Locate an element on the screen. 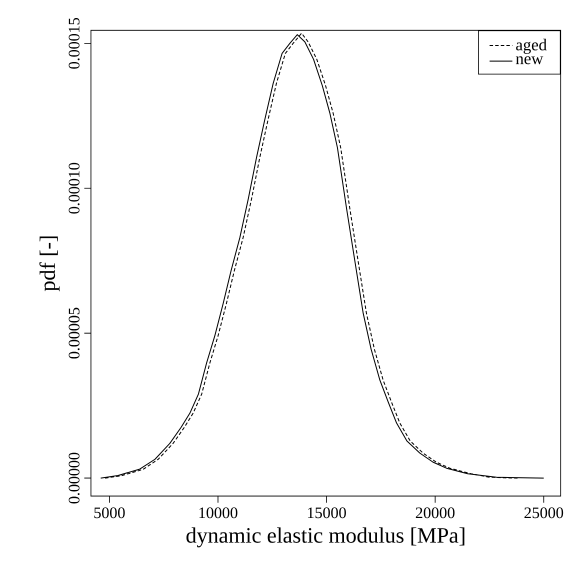 This screenshot has width=572, height=573. x-tick-label: 5000 is located at coordinates (109, 512).